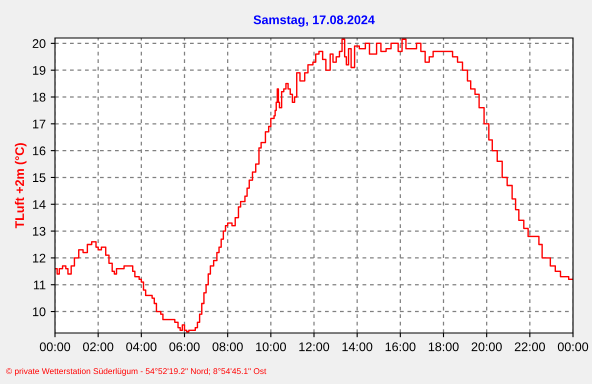 This screenshot has height=384, width=592. Describe the element at coordinates (39, 204) in the screenshot. I see `y-tick-label: 14` at that location.